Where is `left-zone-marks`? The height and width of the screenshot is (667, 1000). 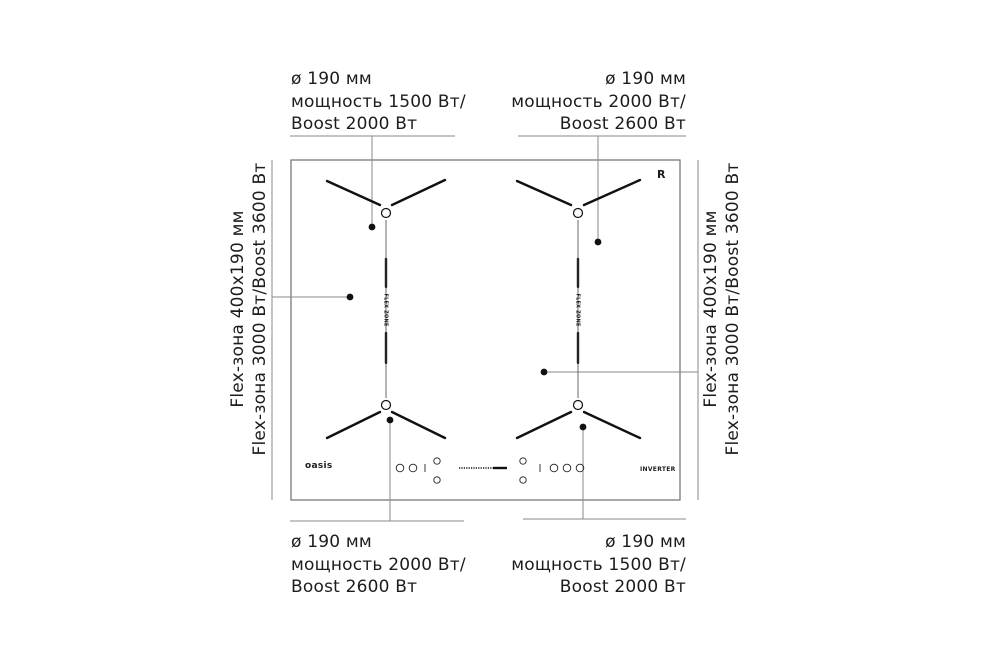
left-zone-marks is located at coordinates (386, 309).